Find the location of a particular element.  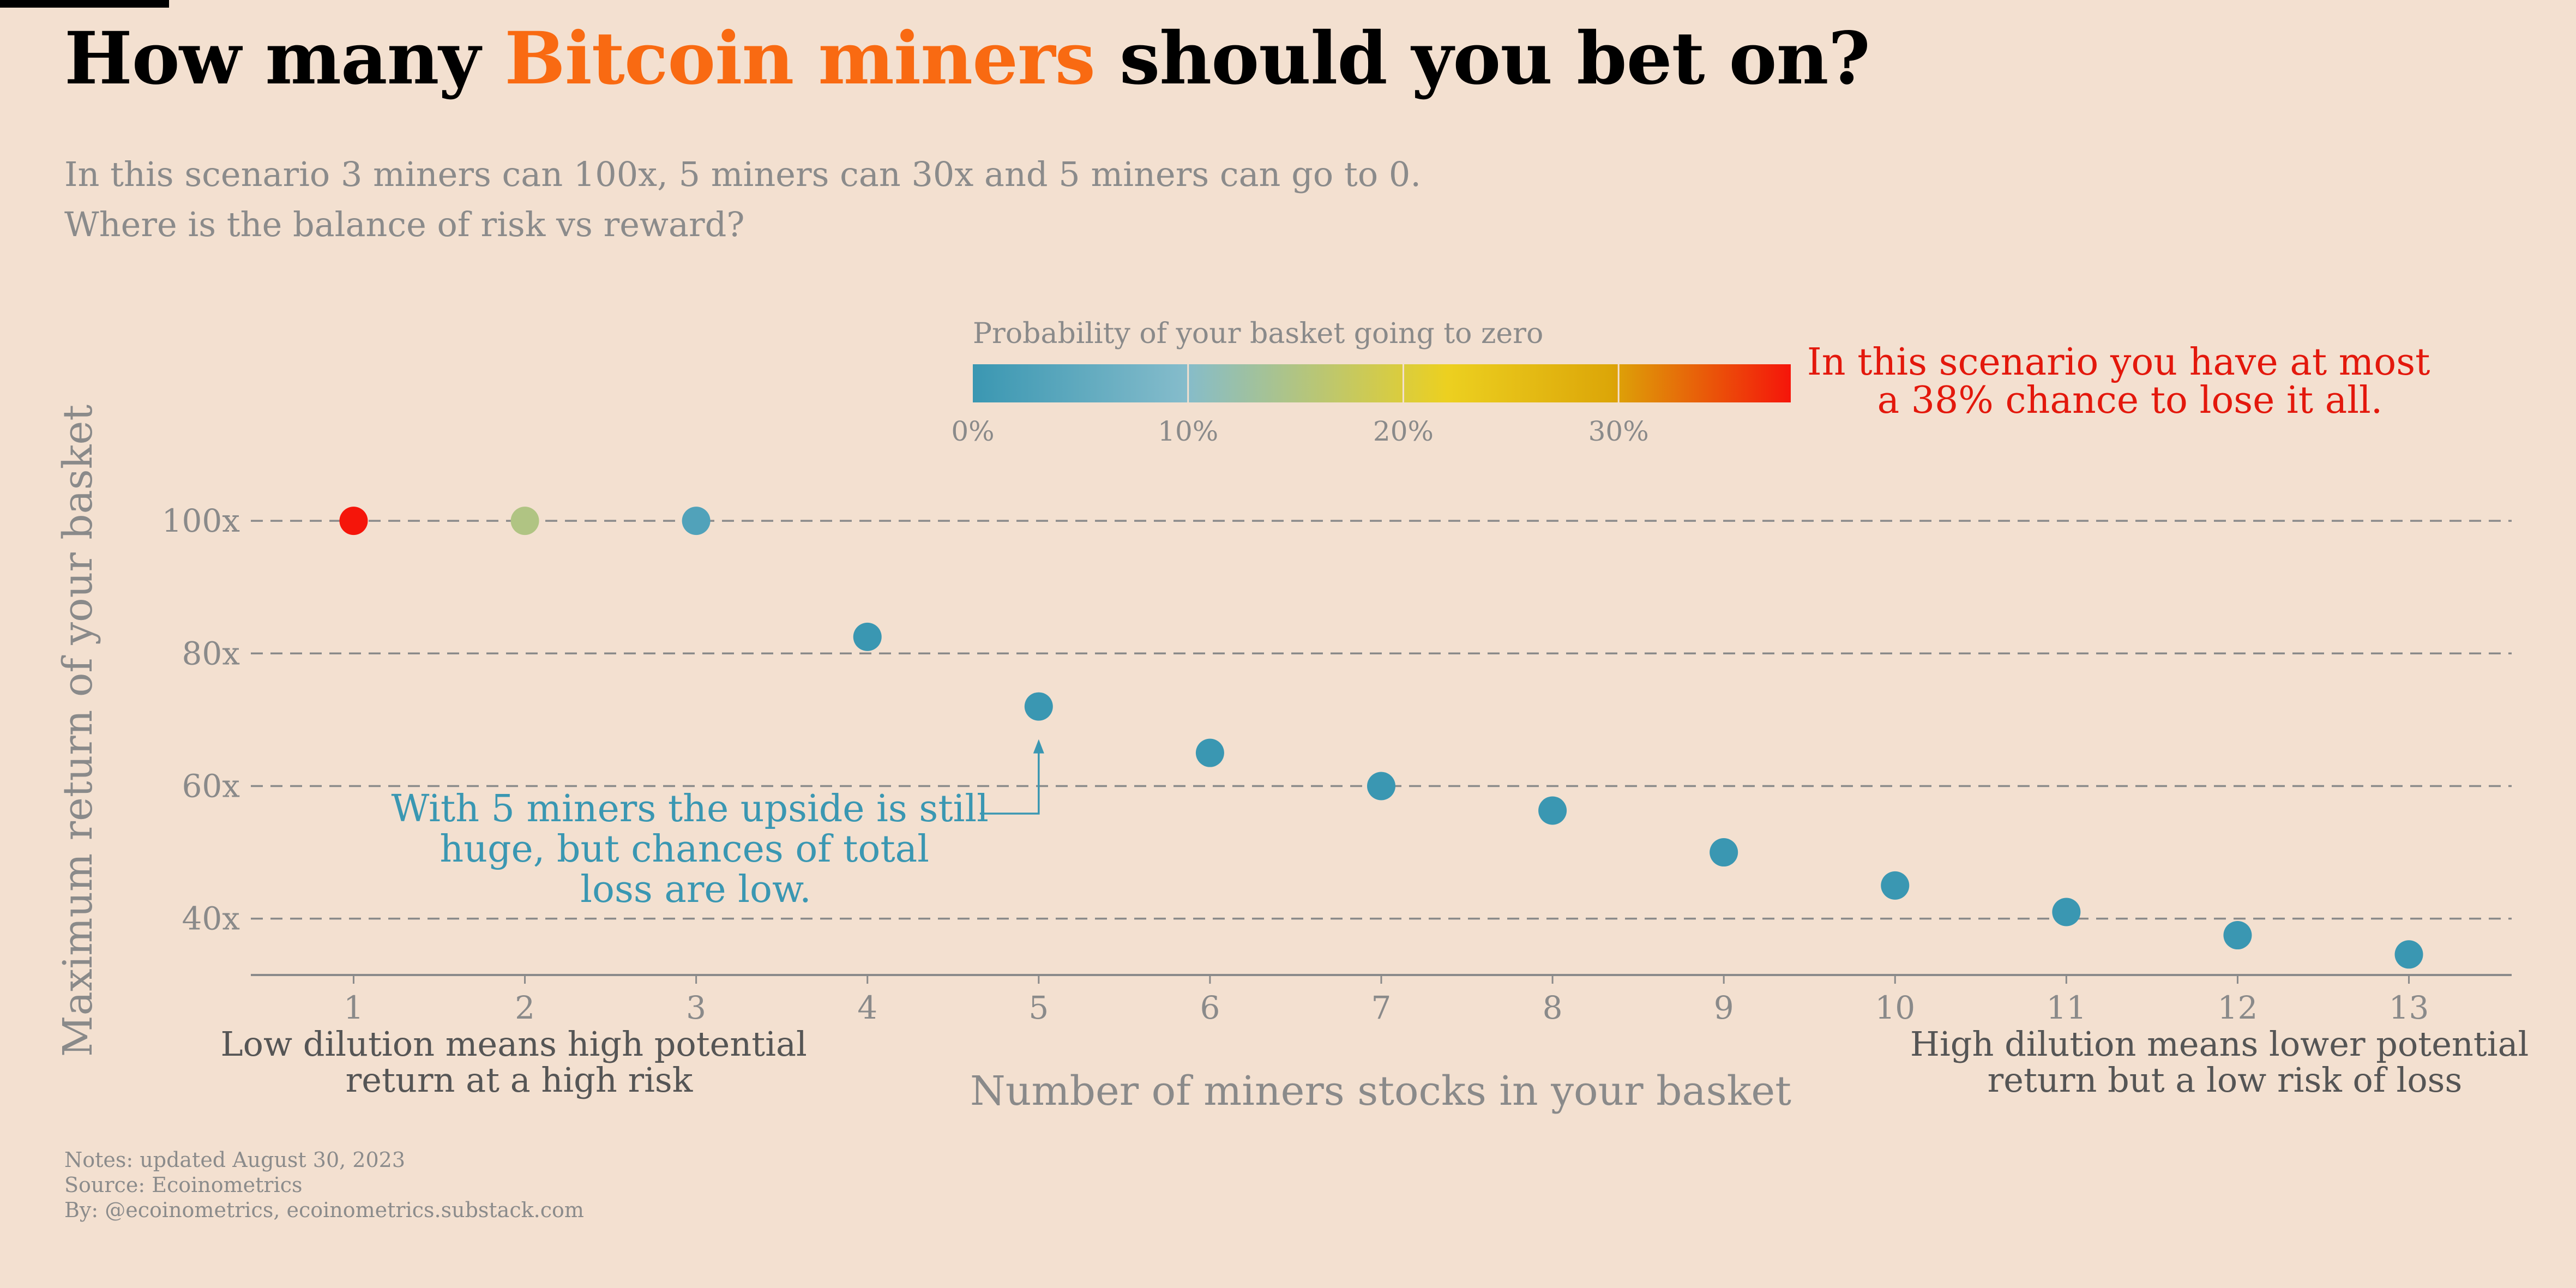

top-accent-bar is located at coordinates (84, 4).